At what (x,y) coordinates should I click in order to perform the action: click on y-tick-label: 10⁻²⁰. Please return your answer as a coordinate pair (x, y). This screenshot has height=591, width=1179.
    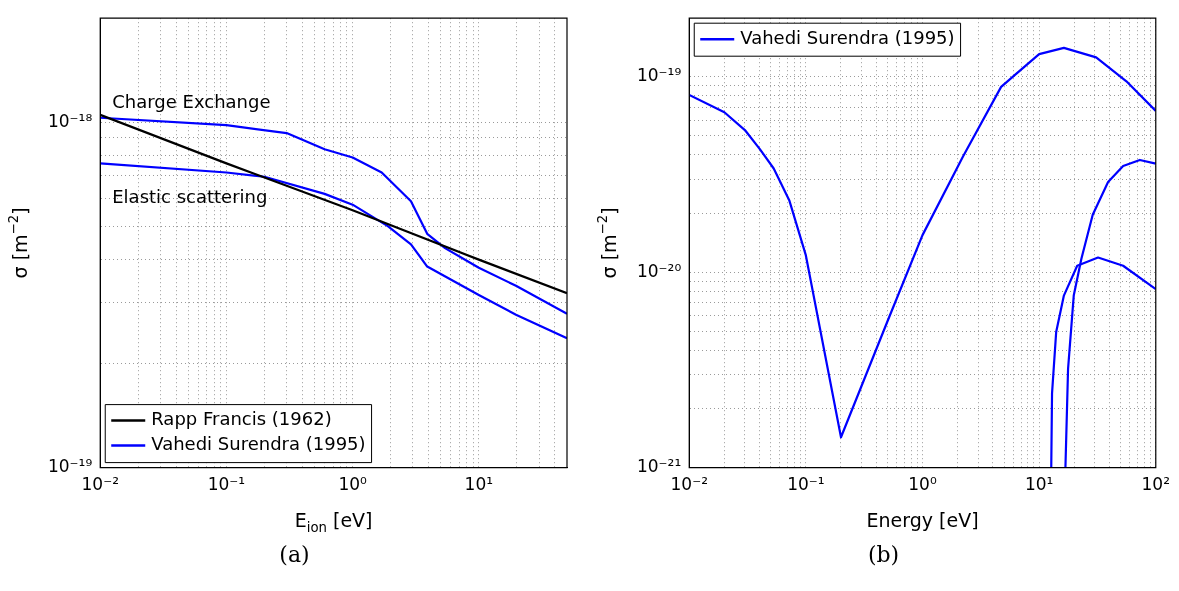
    Looking at the image, I should click on (659, 270).